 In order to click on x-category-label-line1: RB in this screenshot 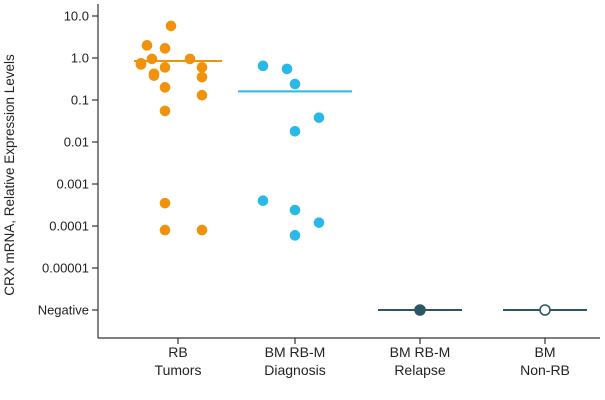, I will do `click(177, 352)`.